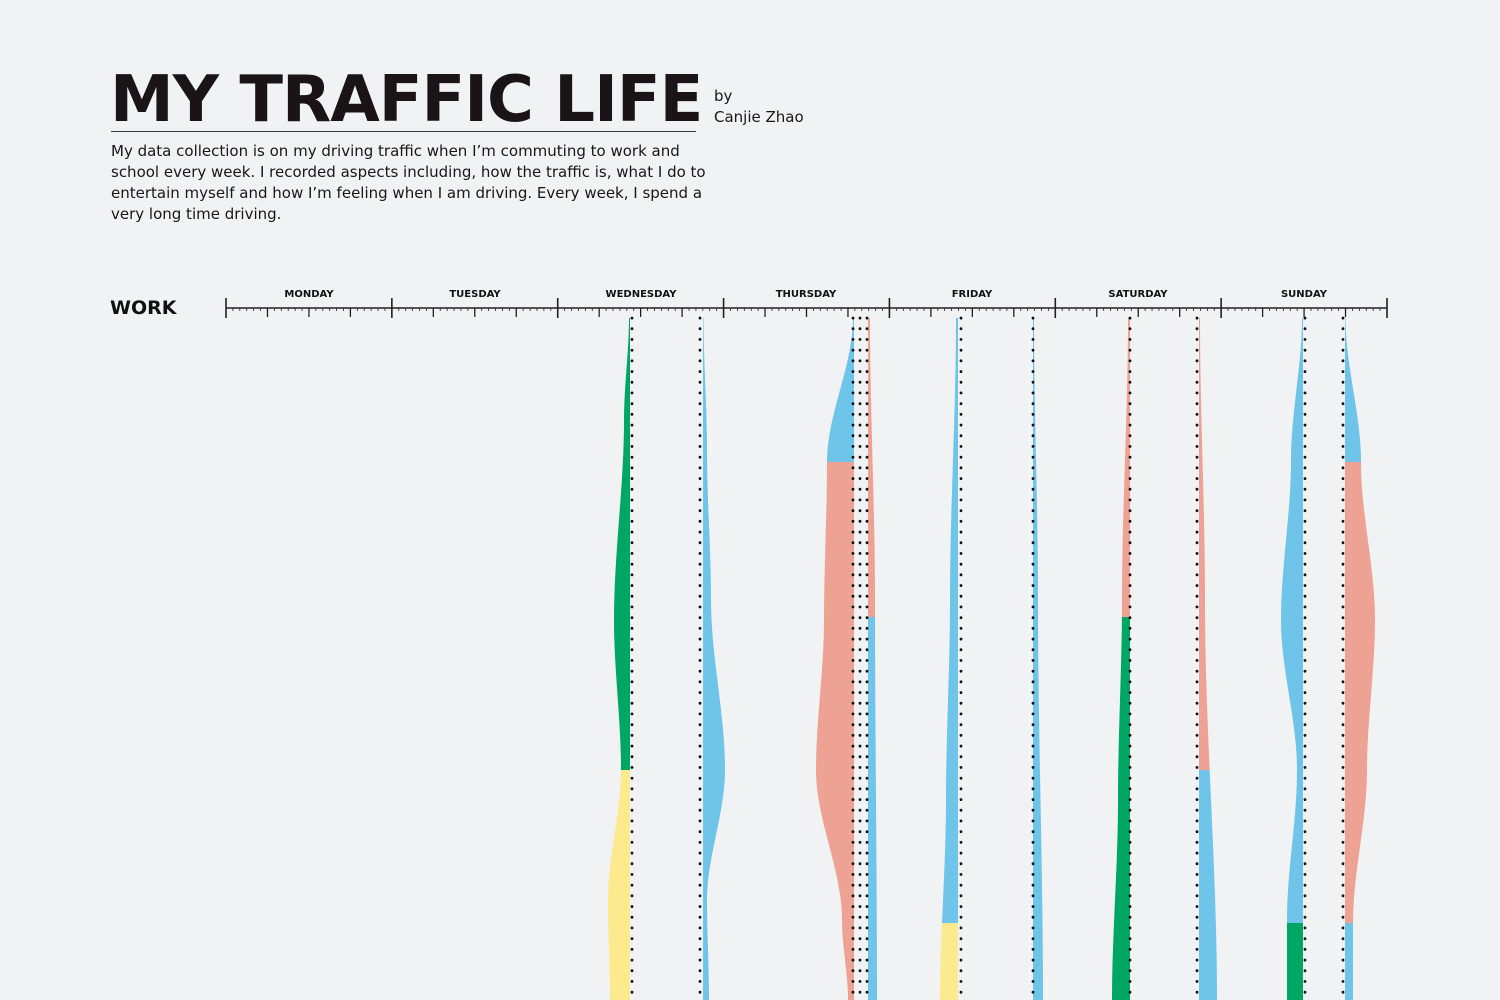 This screenshot has height=1000, width=1500. Describe the element at coordinates (475, 294) in the screenshot. I see `day-label-tuesday: TUESDAY` at that location.